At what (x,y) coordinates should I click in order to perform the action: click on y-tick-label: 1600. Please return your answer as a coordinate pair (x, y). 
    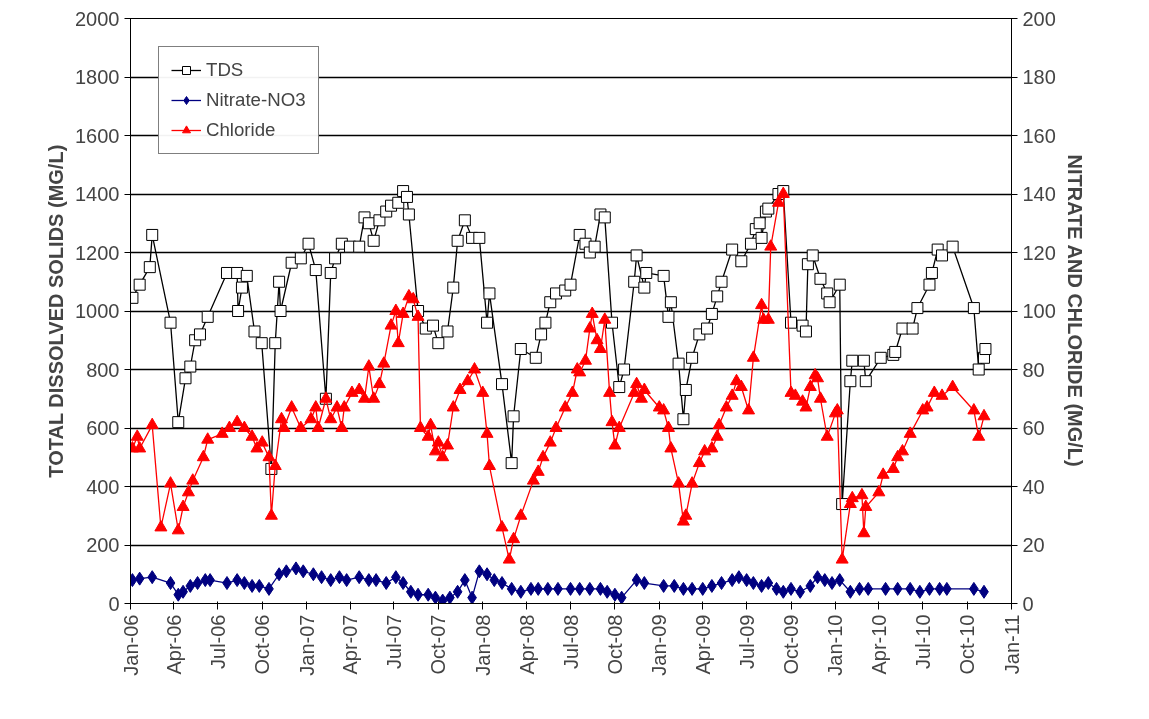
    Looking at the image, I should click on (97, 135).